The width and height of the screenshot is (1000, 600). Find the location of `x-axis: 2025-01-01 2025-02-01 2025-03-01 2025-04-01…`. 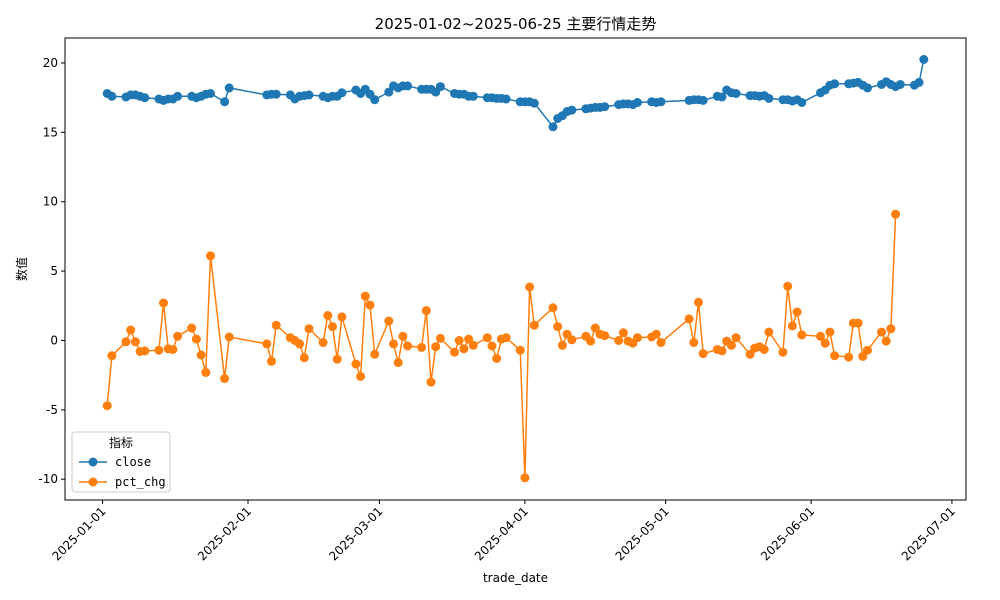

x-axis: 2025-01-01 2025-02-01 2025-03-01 2025-04-01… is located at coordinates (503, 531).